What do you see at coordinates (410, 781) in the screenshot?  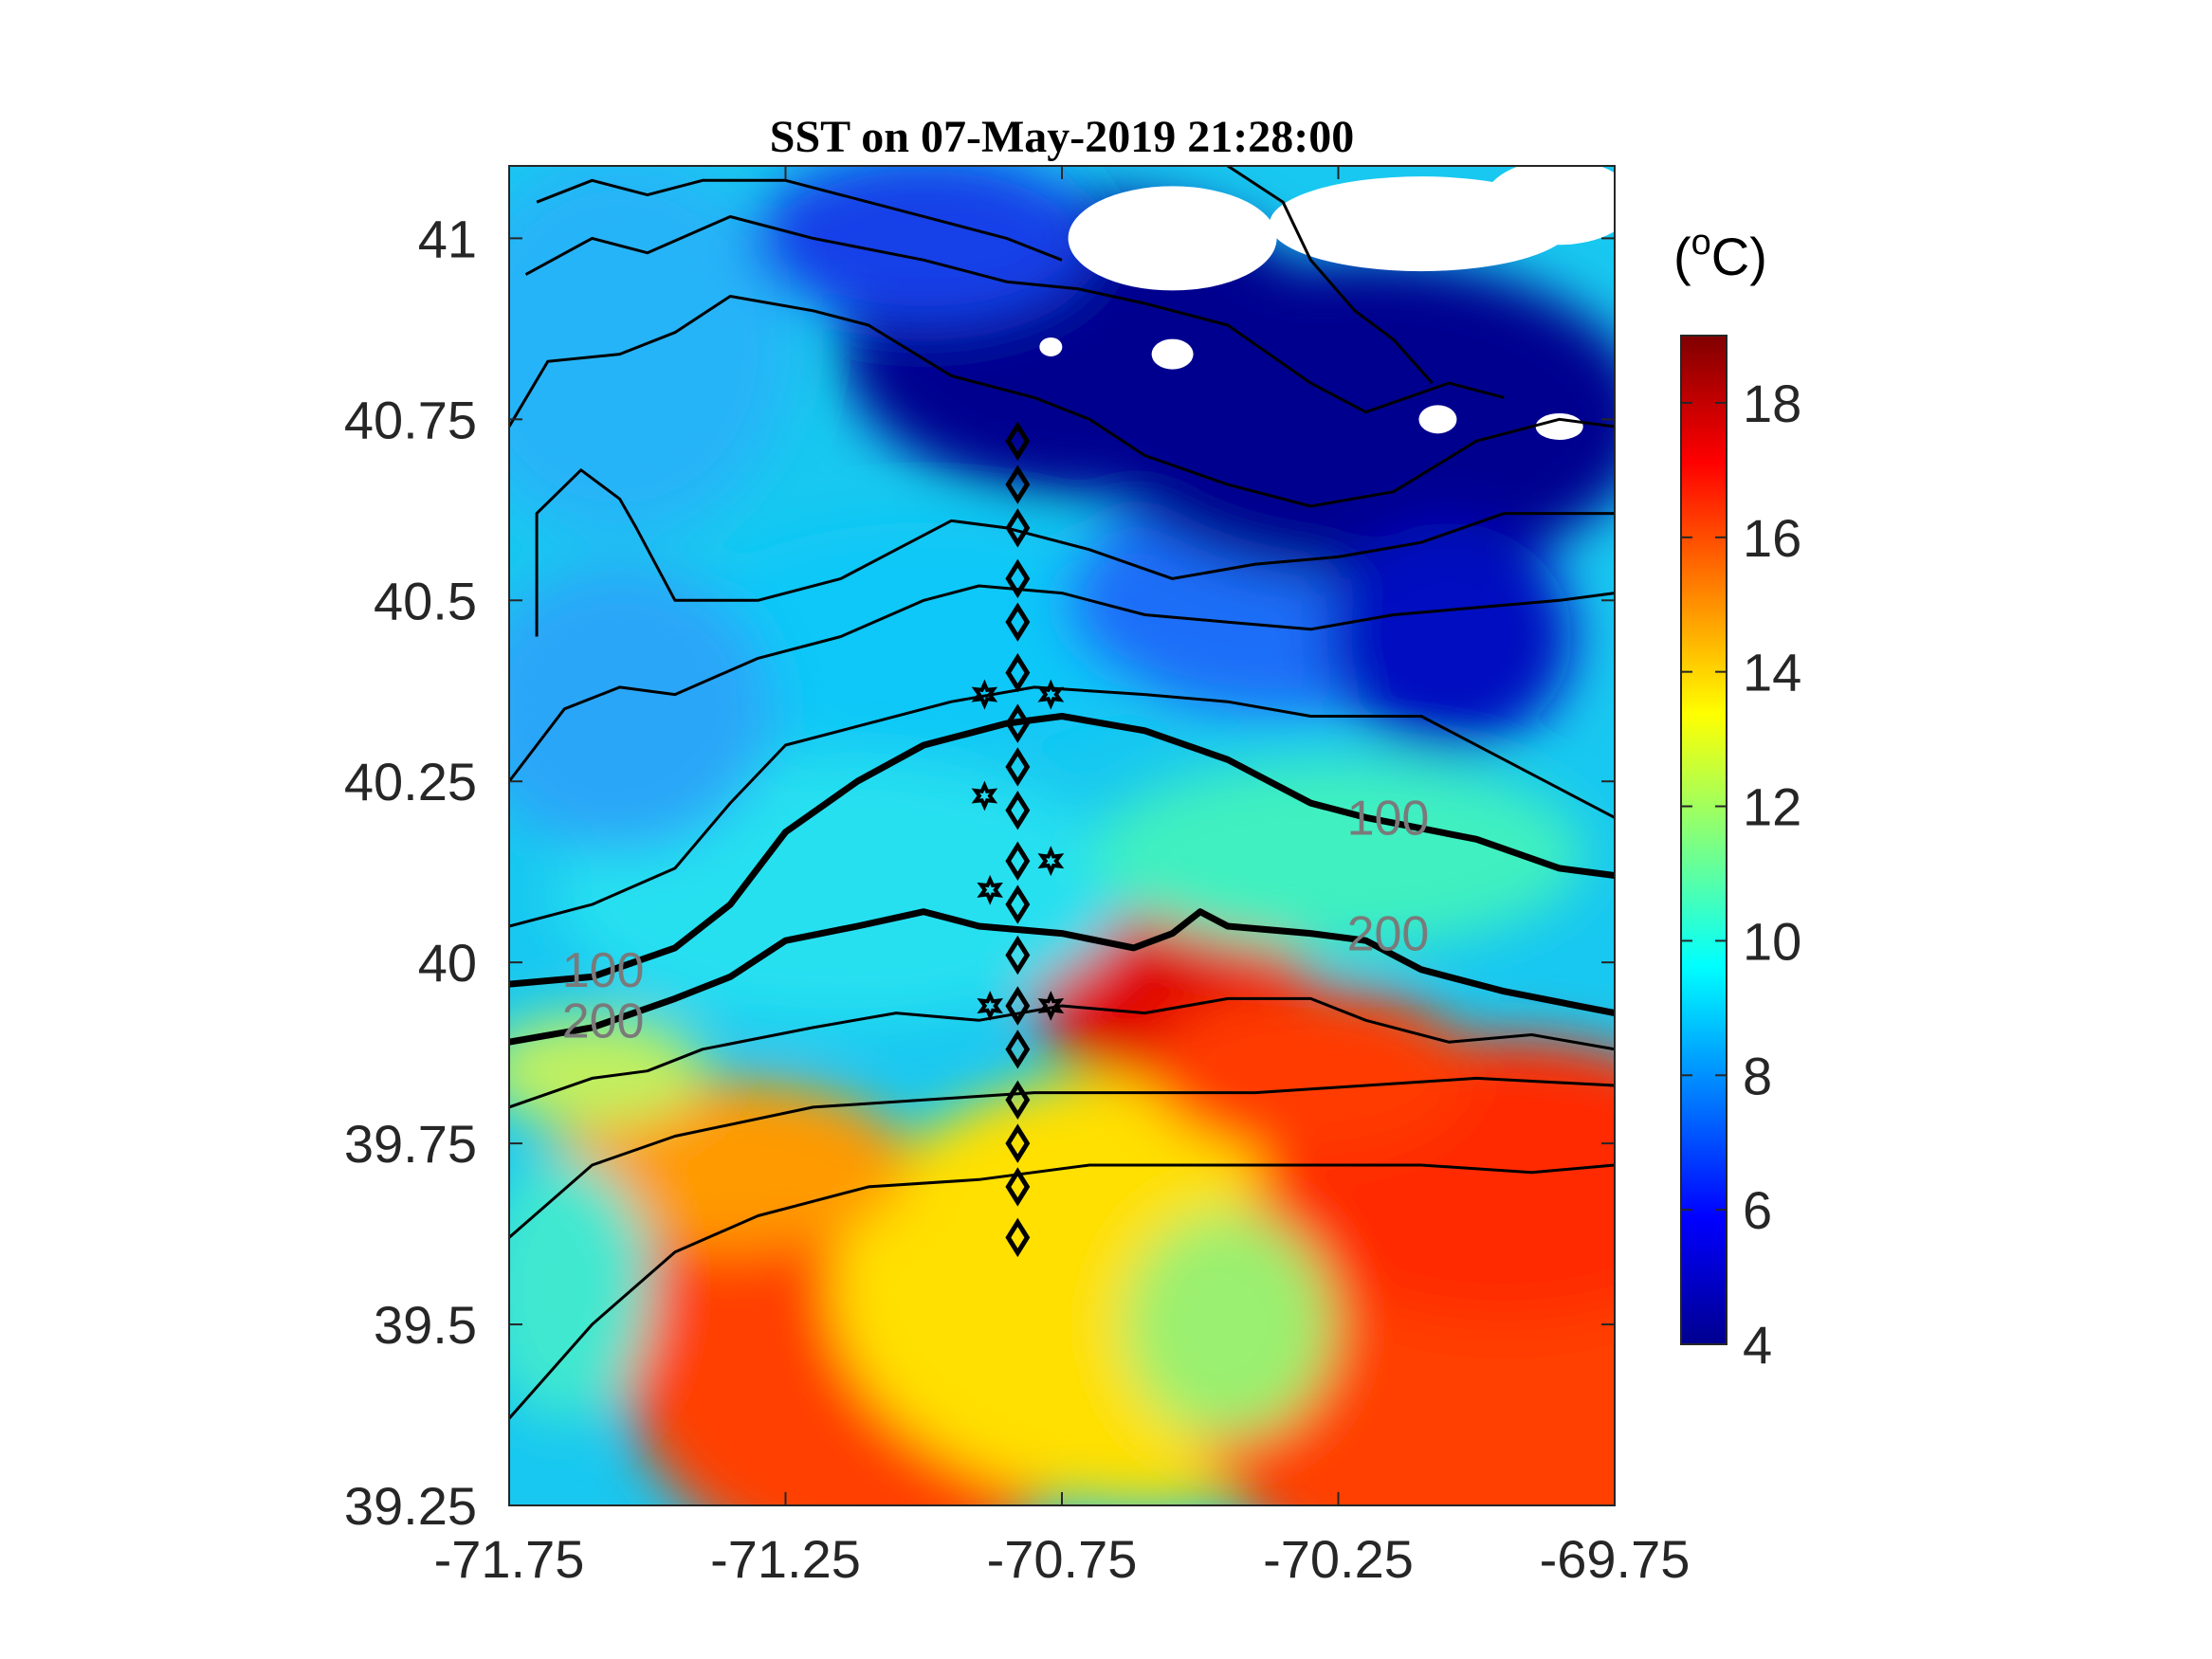 I see `y-tick-label: 40.25` at bounding box center [410, 781].